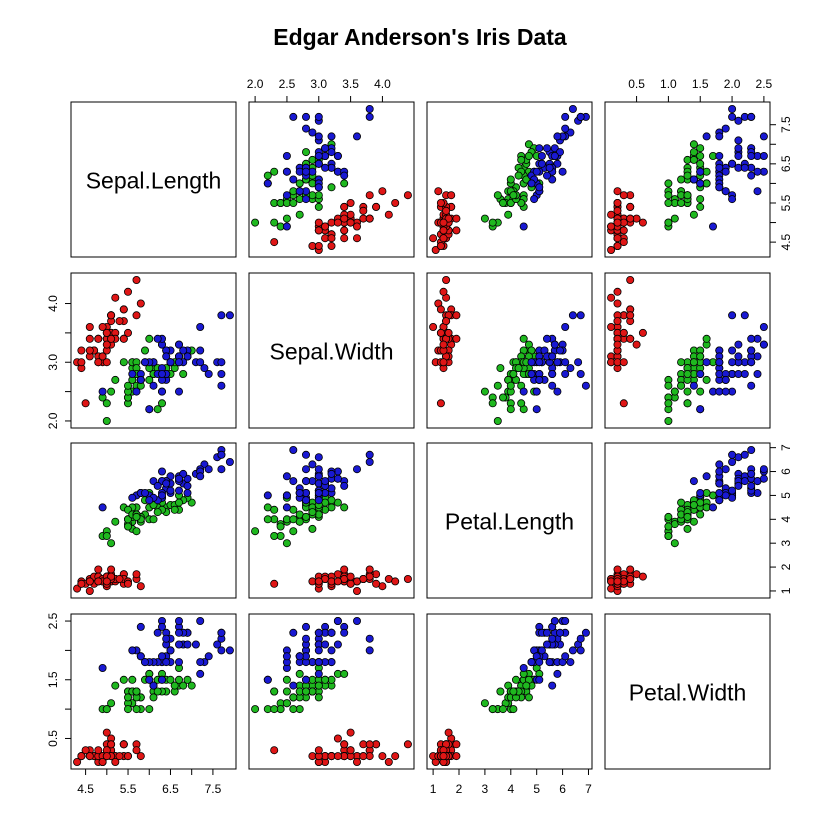 This screenshot has width=840, height=840. What do you see at coordinates (786, 241) in the screenshot?
I see `tick-label: 4.5` at bounding box center [786, 241].